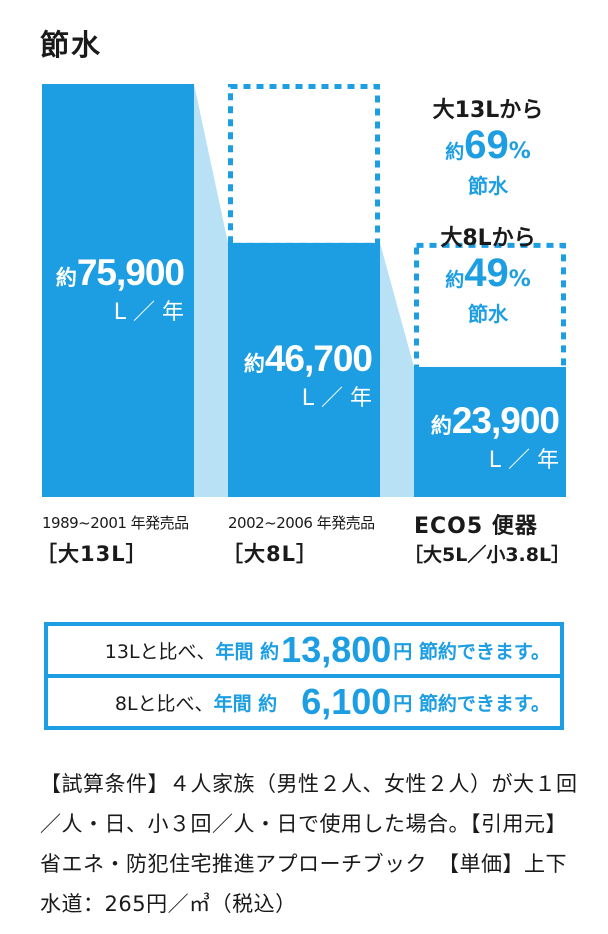 This screenshot has height=934, width=608. What do you see at coordinates (476, 526) in the screenshot?
I see `category-label-3-top: ECO5 便器` at bounding box center [476, 526].